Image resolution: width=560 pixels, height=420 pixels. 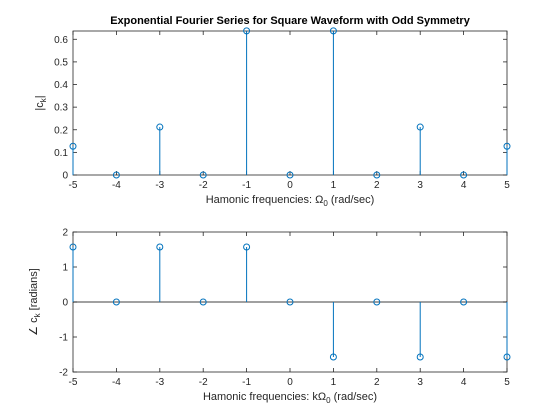 I want to click on y-tick-label: 1, so click(x=65, y=268).